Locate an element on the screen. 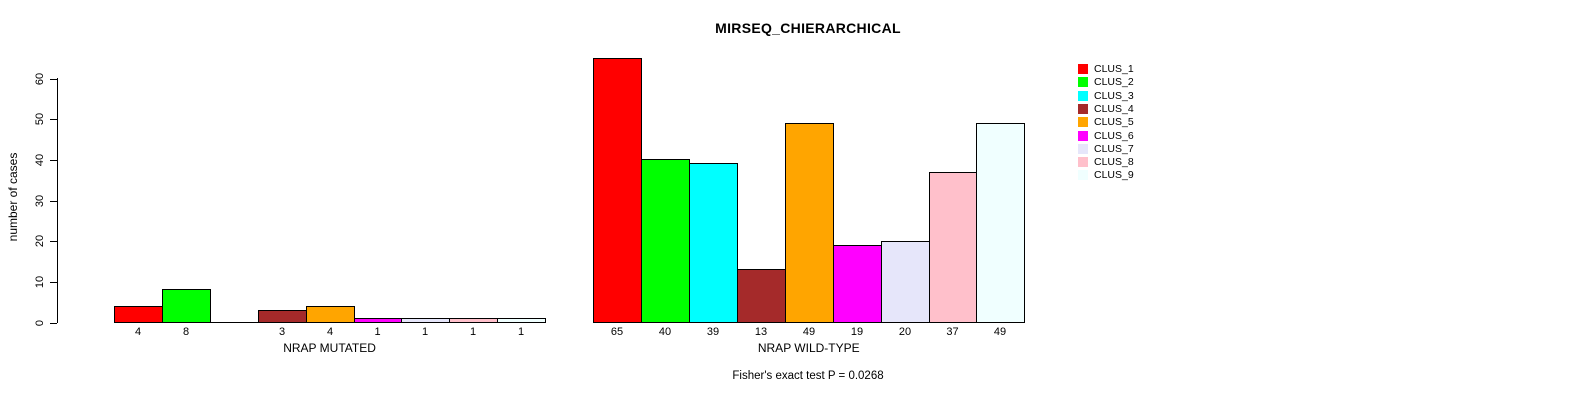 The image size is (1590, 400). legend-label: CLUS_9 is located at coordinates (1114, 175).